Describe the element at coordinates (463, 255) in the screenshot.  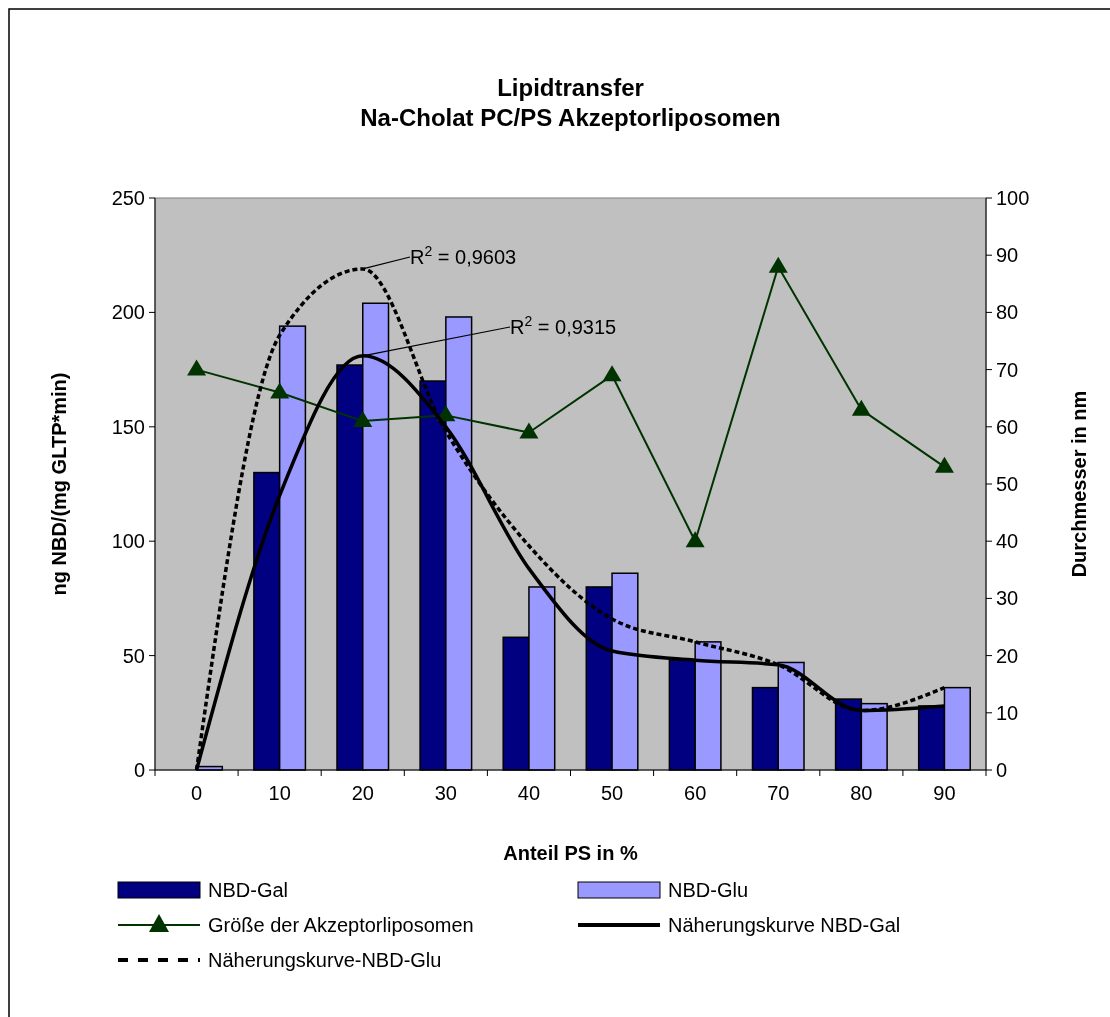
I see `annotation: R$^{2}$ = 0,9603` at that location.